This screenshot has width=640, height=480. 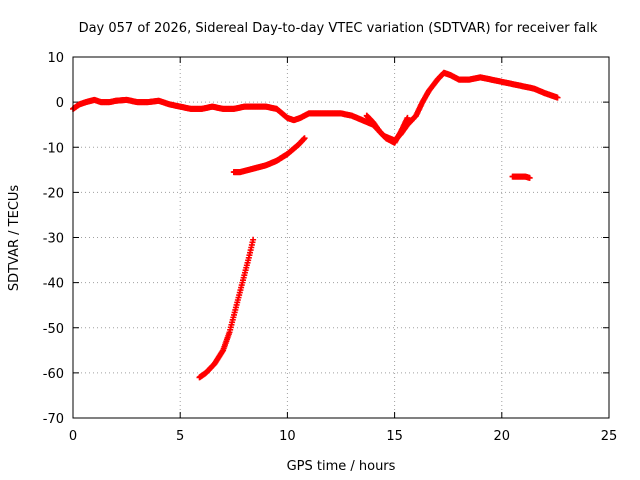 I want to click on y-axis-label: SDTVAR / TECUs, so click(x=14, y=238).